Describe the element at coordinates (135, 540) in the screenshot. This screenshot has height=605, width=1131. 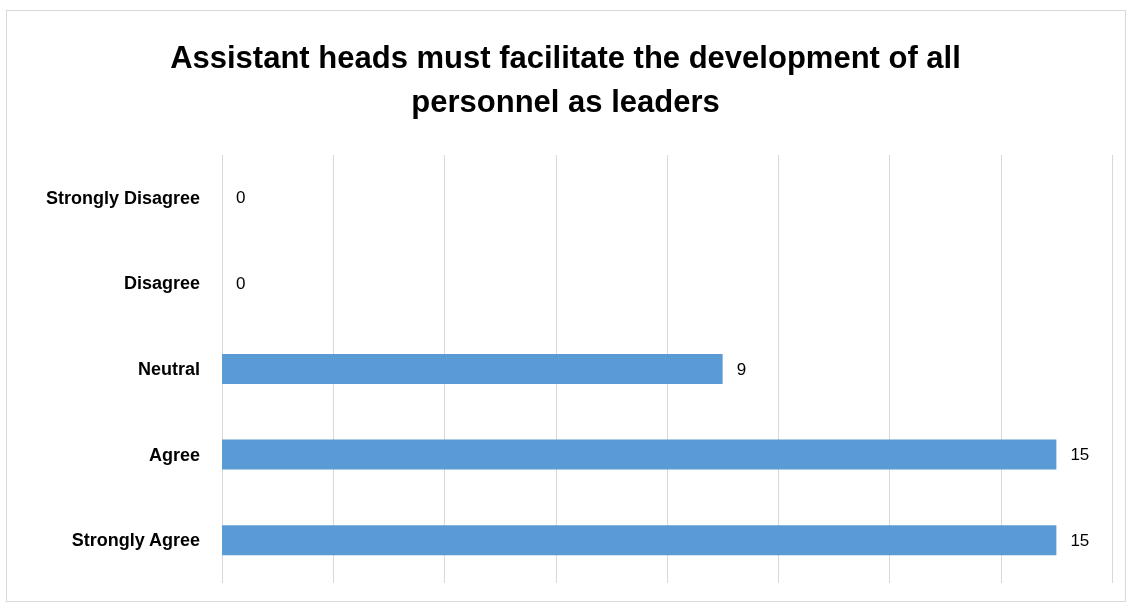
I see `y-tick-label: Strongly Agree` at that location.